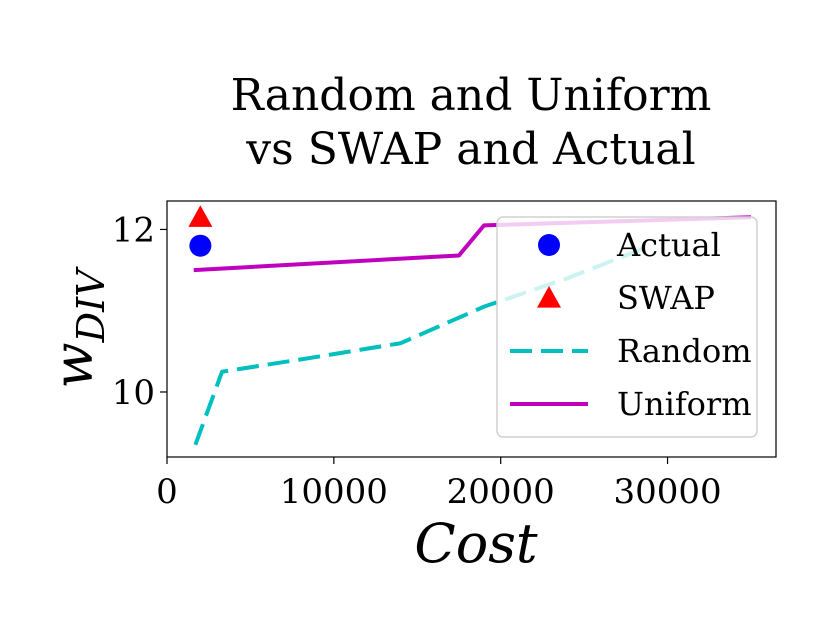 This screenshot has height=623, width=830. I want to click on legend-random-label: Random, so click(684, 351).